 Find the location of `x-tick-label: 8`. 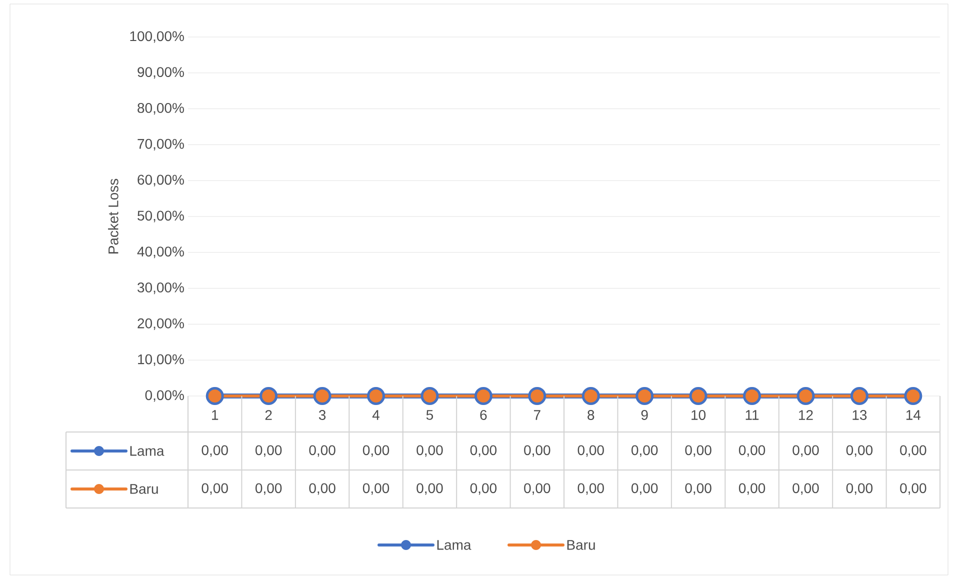

x-tick-label: 8 is located at coordinates (591, 415).